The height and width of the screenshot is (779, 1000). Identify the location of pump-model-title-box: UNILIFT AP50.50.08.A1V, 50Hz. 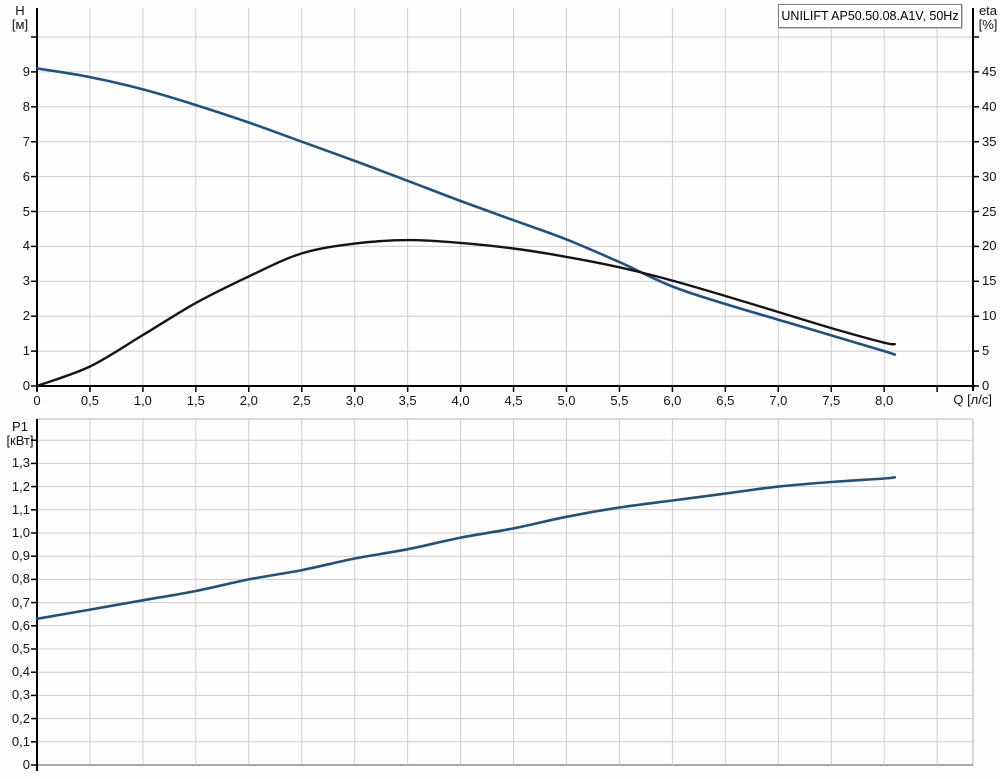
(870, 16).